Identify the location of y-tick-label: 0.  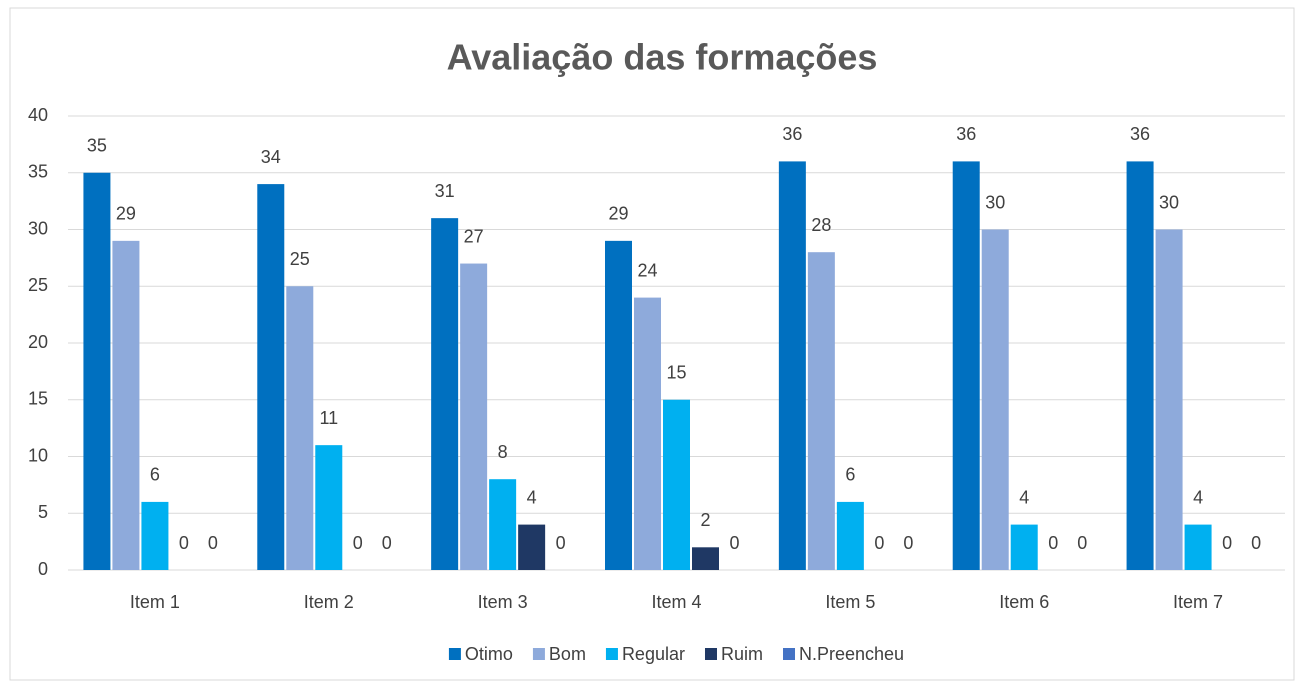
(43, 569).